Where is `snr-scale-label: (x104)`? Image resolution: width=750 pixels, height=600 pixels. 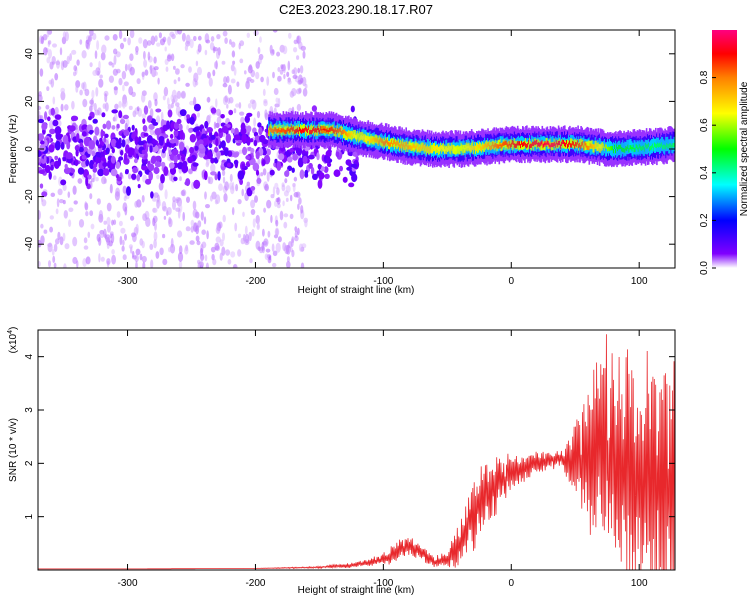
snr-scale-label: (x104) is located at coordinates (13, 340).